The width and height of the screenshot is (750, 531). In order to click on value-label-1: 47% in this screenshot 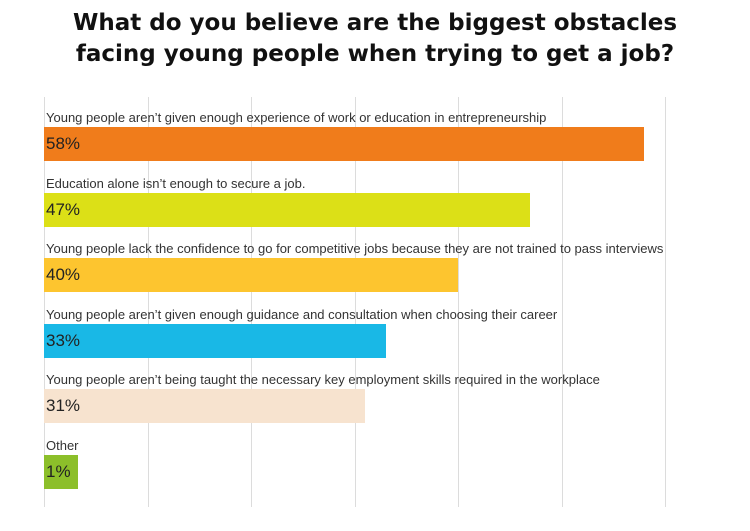, I will do `click(63, 209)`.